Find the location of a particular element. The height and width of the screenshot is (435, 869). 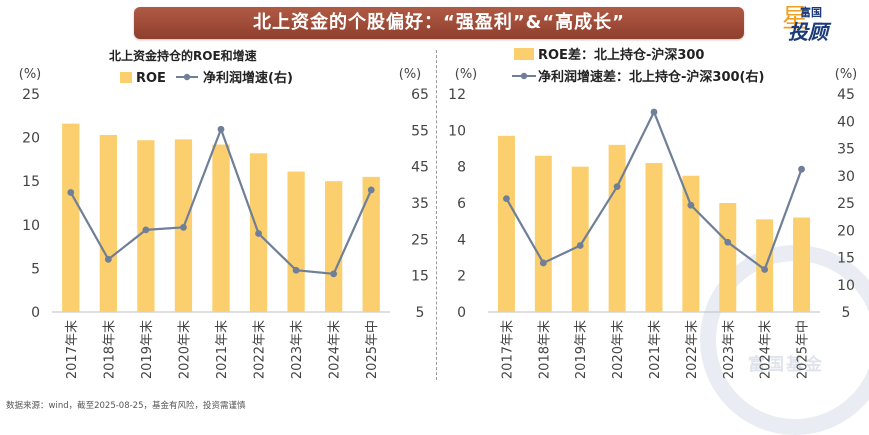

star-icon: 星 is located at coordinates (795, 19).